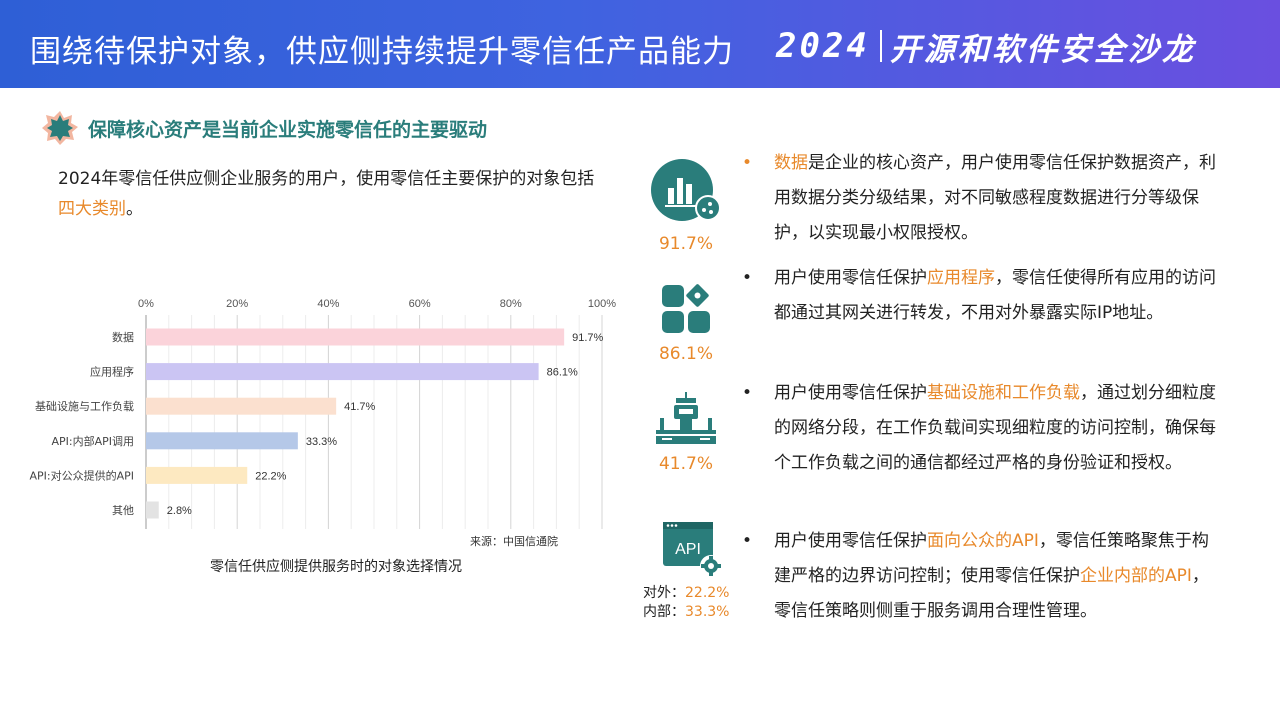 Image resolution: width=1280 pixels, height=720 pixels. What do you see at coordinates (707, 612) in the screenshot?
I see `api-internal-pct: 33.3%` at bounding box center [707, 612].